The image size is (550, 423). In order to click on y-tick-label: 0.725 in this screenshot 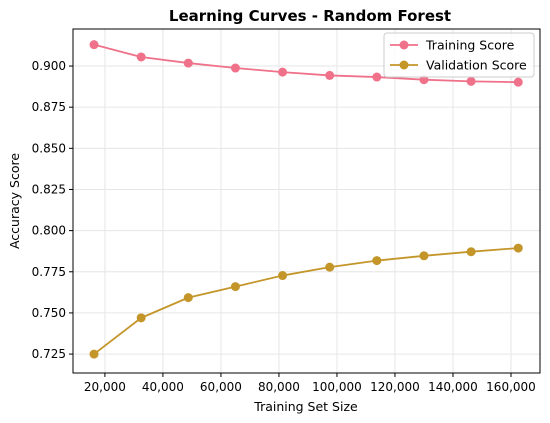, I will do `click(49, 354)`.